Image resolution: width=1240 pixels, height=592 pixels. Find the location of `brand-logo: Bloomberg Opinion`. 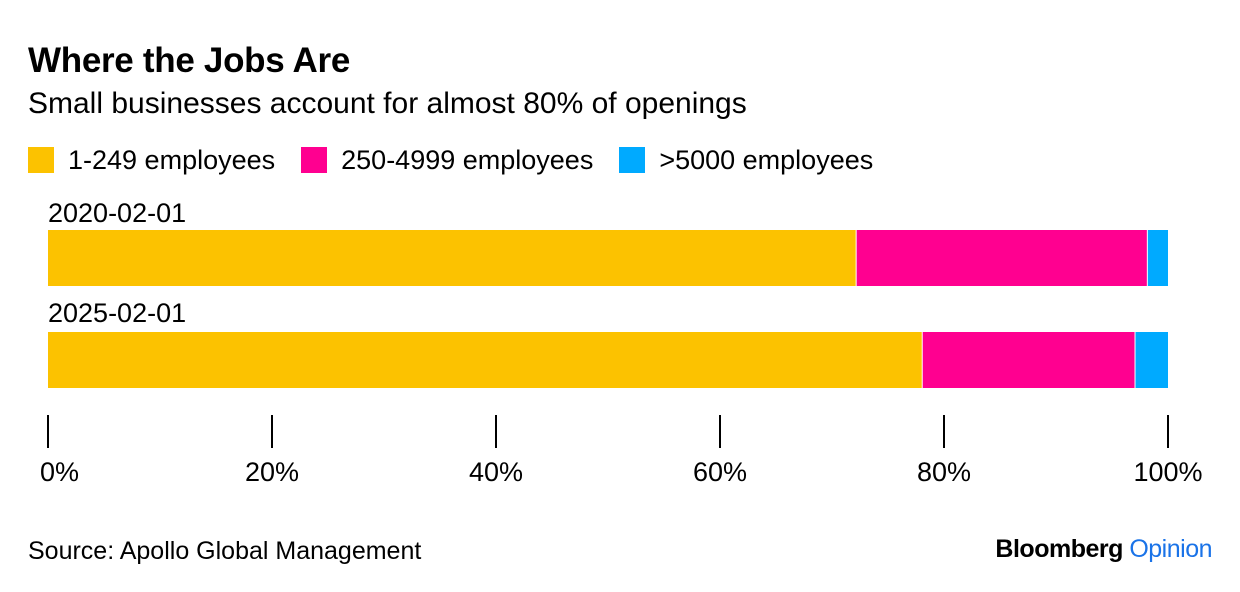

brand-logo: Bloomberg Opinion is located at coordinates (1103, 549).